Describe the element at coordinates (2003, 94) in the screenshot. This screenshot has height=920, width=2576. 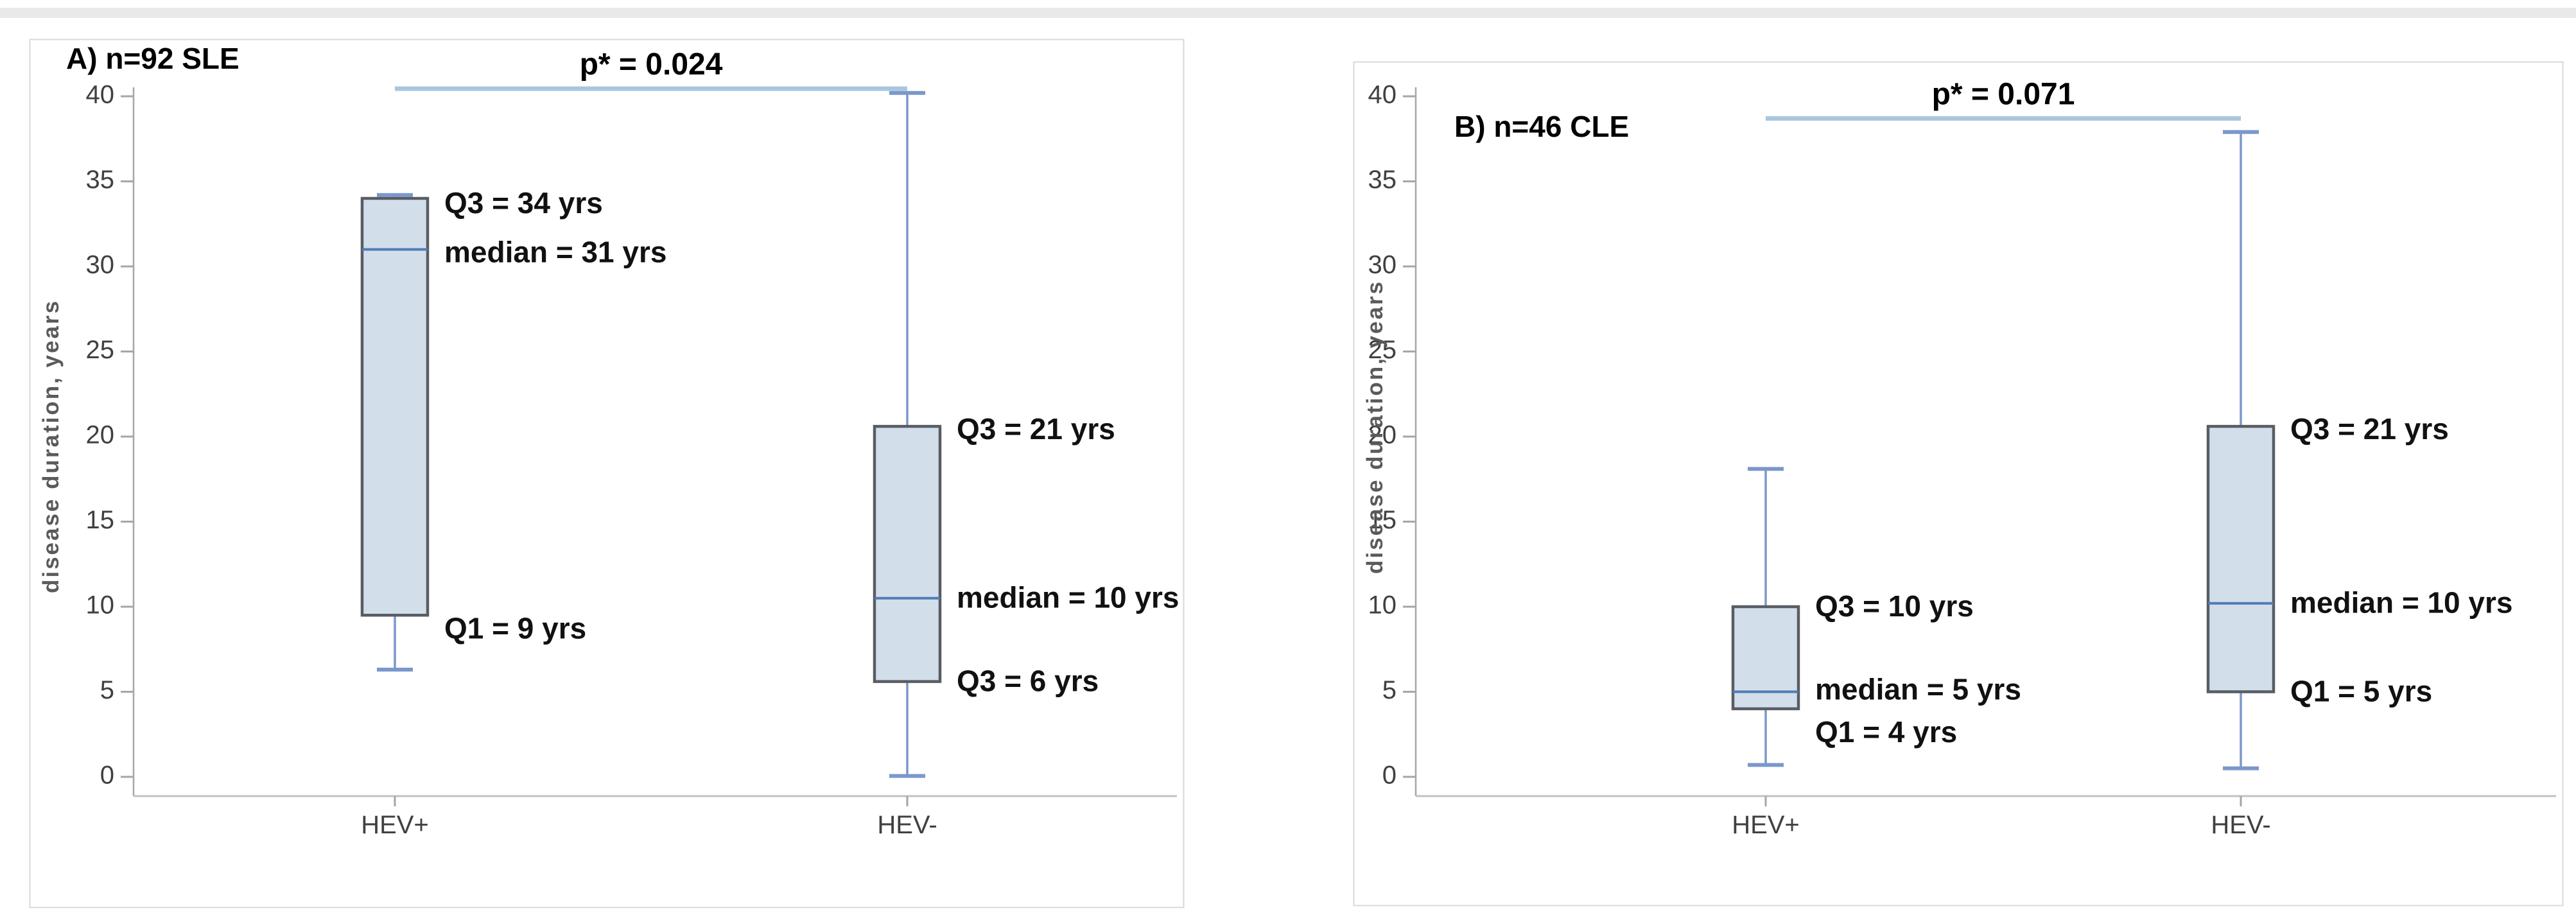
I see `panel-b-p-value-label: p* = 0.071` at that location.